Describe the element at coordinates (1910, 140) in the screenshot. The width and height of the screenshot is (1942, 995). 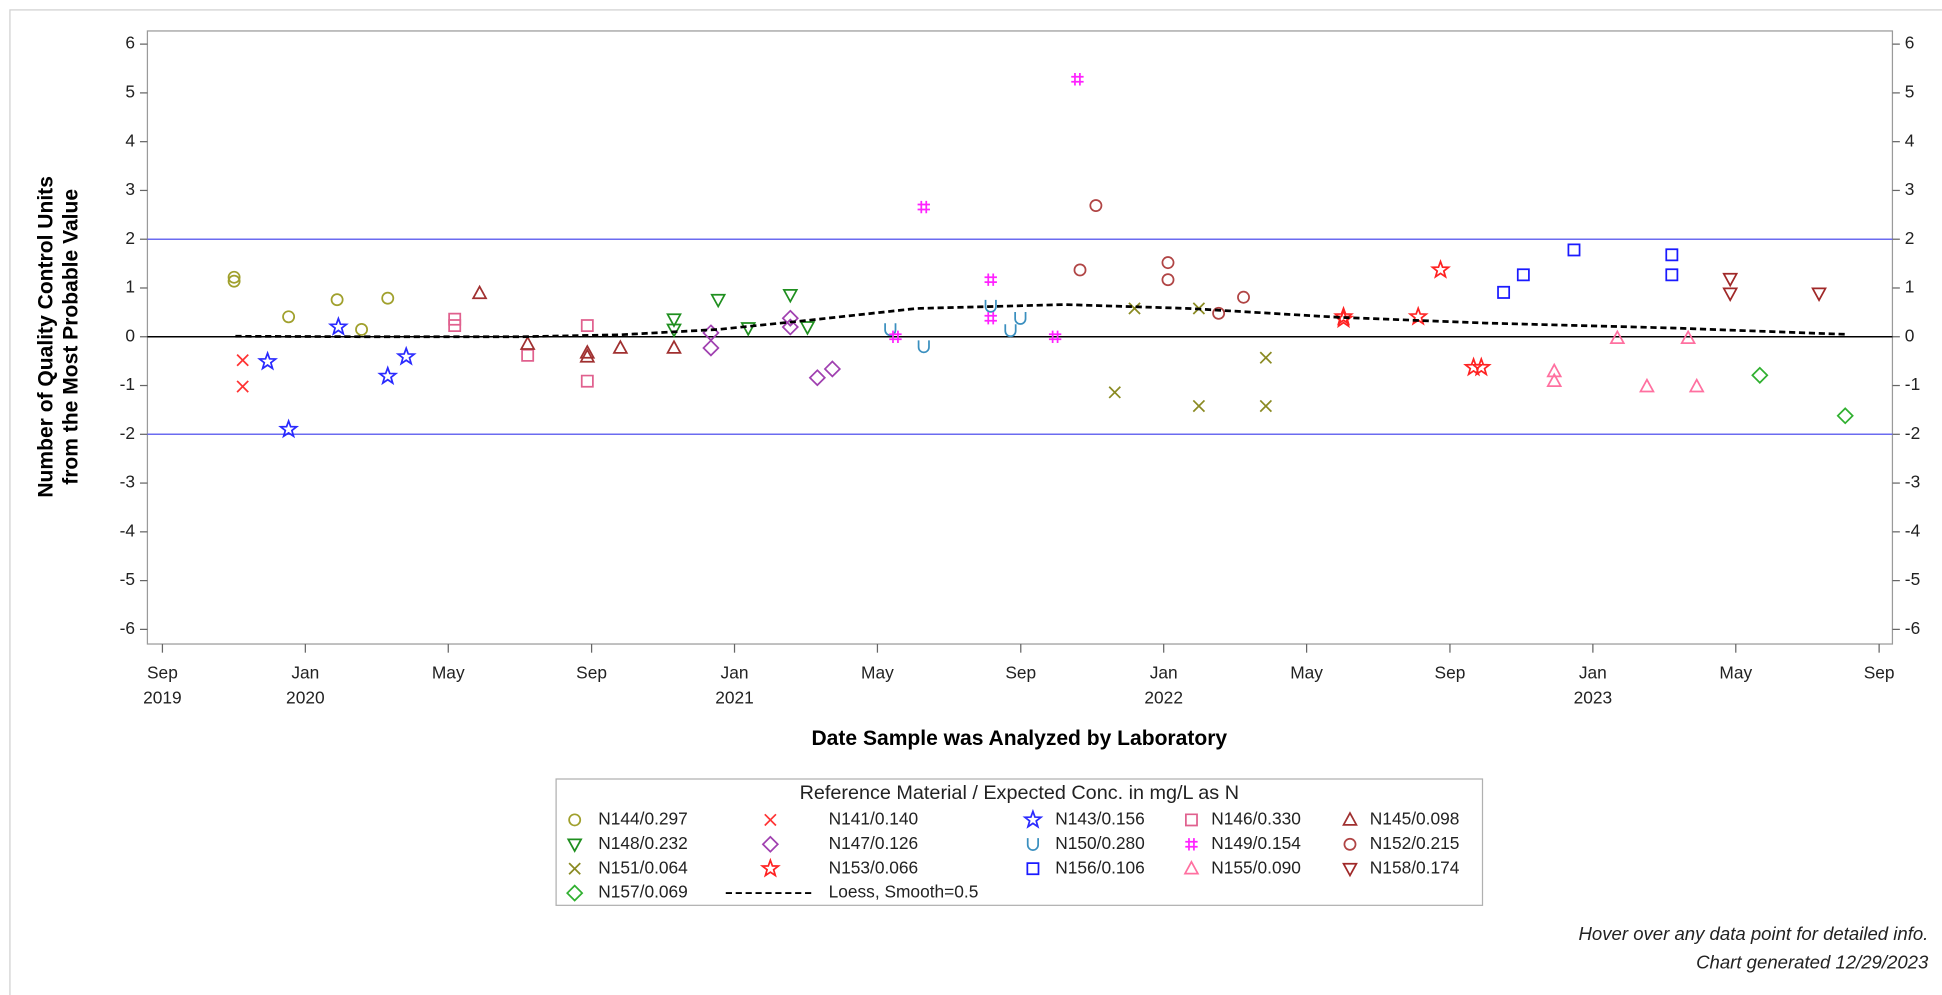
I see `y2-tick-label: 4` at that location.